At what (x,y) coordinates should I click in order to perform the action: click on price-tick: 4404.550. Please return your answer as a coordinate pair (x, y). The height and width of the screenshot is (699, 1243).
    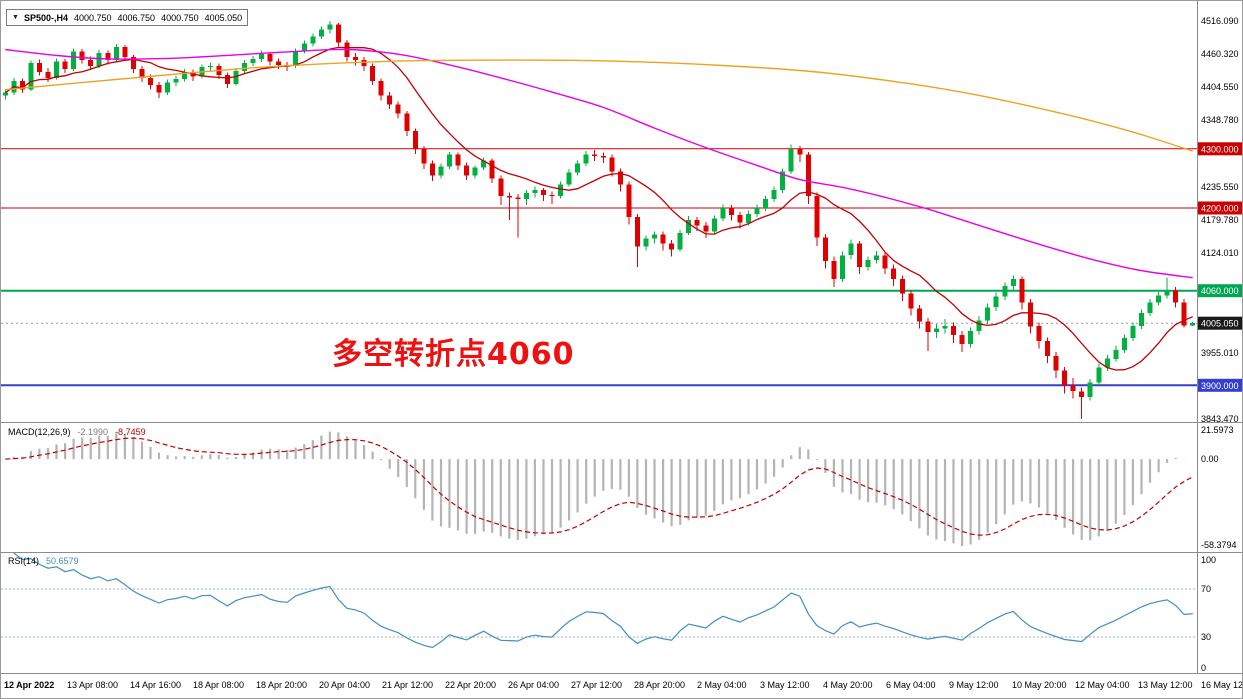
    Looking at the image, I should click on (1220, 87).